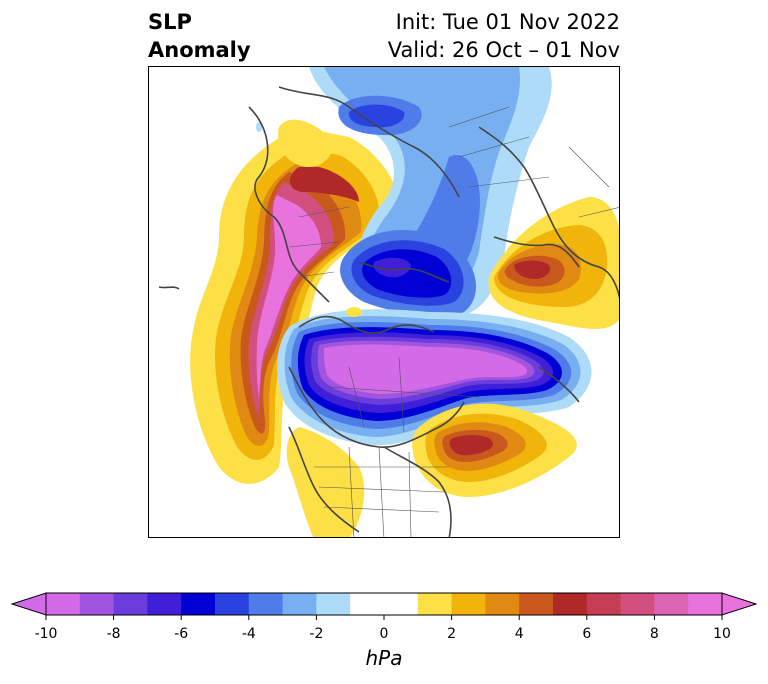  I want to click on scandinavia-positive-anomaly, so click(553, 263).